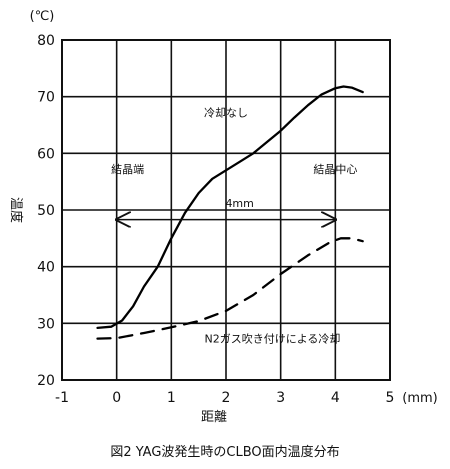 The height and width of the screenshot is (469, 450). Describe the element at coordinates (46, 324) in the screenshot. I see `y-tick-label: 30` at that location.